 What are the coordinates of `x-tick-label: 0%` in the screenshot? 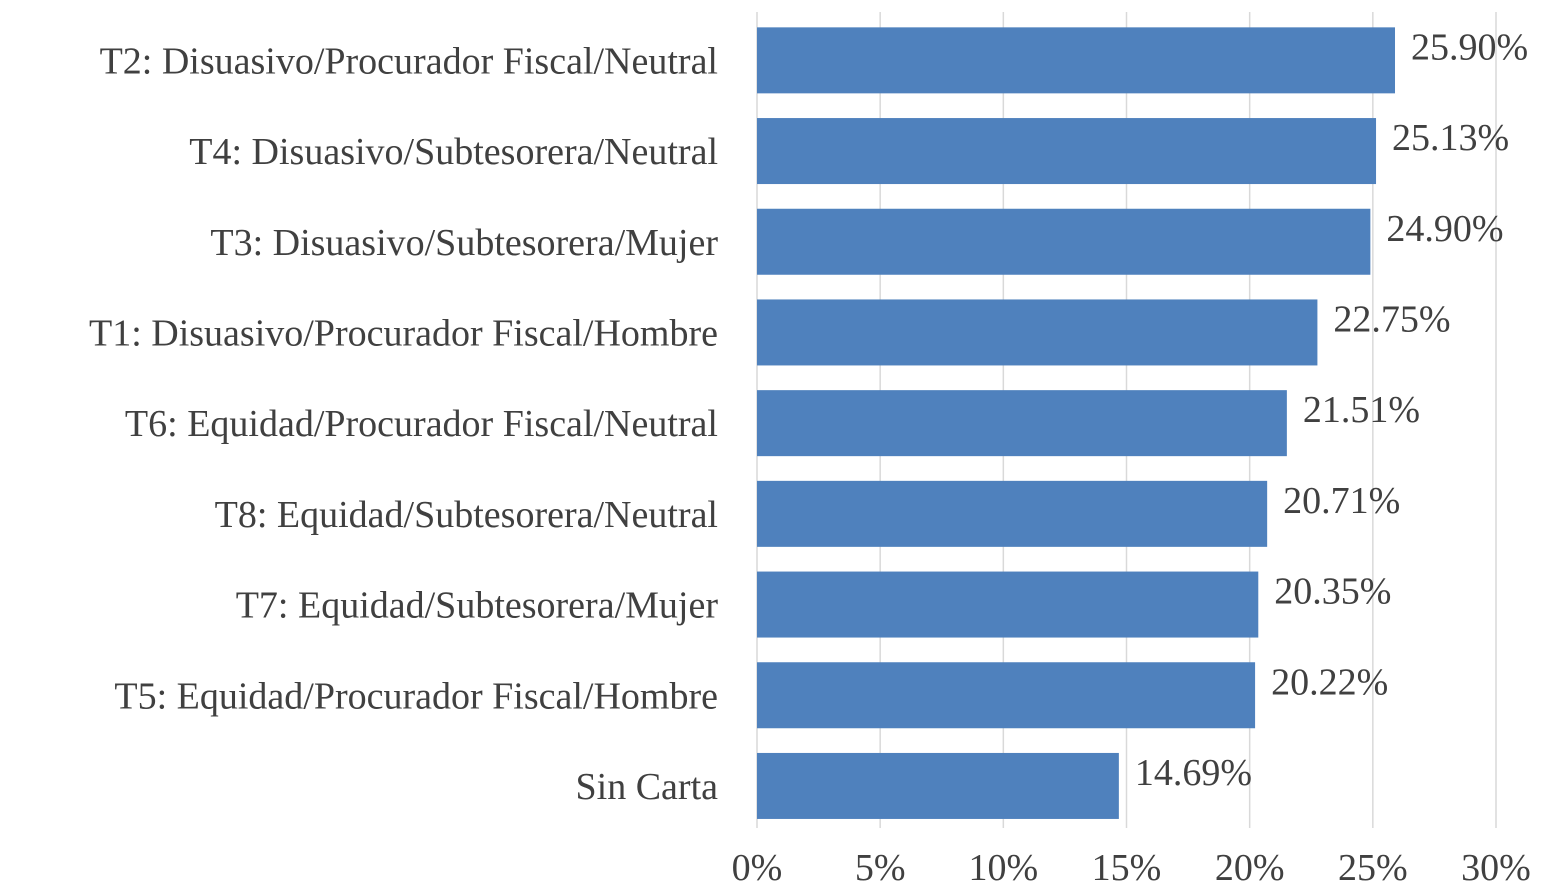 It's located at (757, 868).